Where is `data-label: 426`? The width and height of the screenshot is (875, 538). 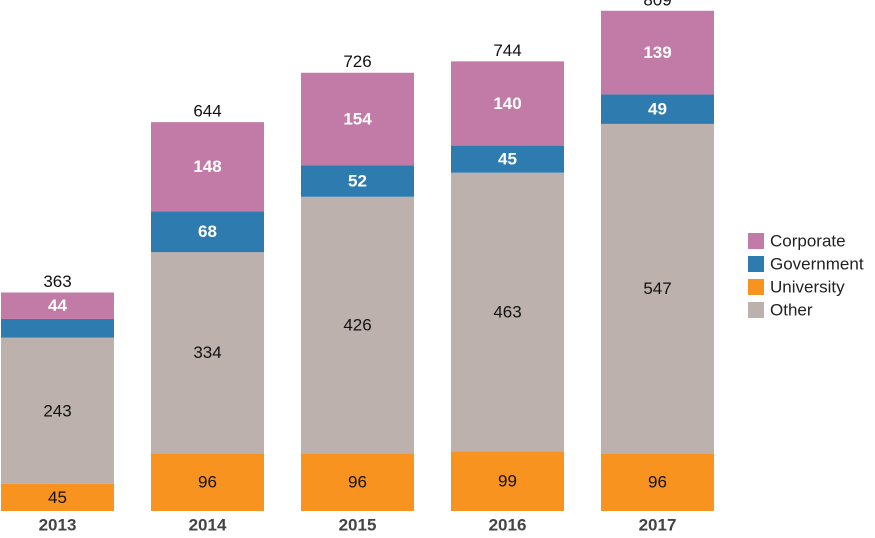
data-label: 426 is located at coordinates (357, 324).